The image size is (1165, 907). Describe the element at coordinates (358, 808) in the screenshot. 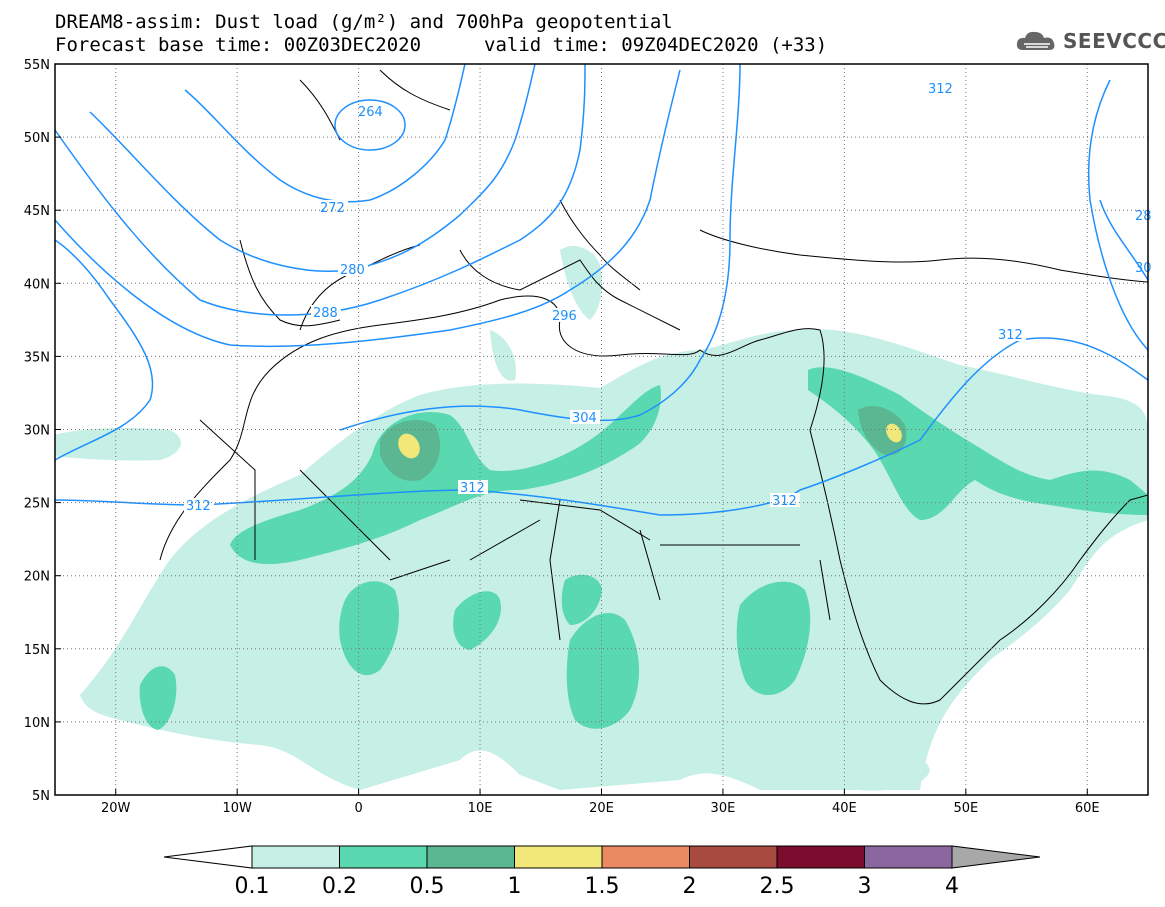

I see `lon-label: 0` at that location.